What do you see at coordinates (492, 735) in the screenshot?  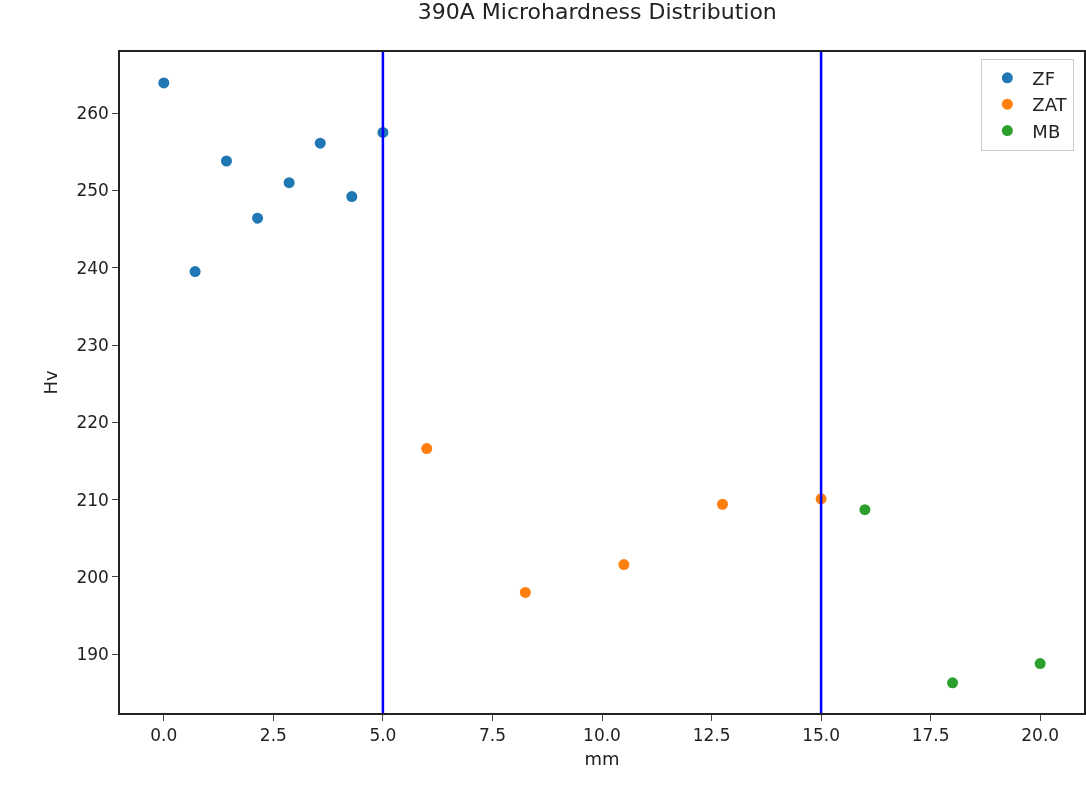 I see `x-tick-label: 7.5` at bounding box center [492, 735].